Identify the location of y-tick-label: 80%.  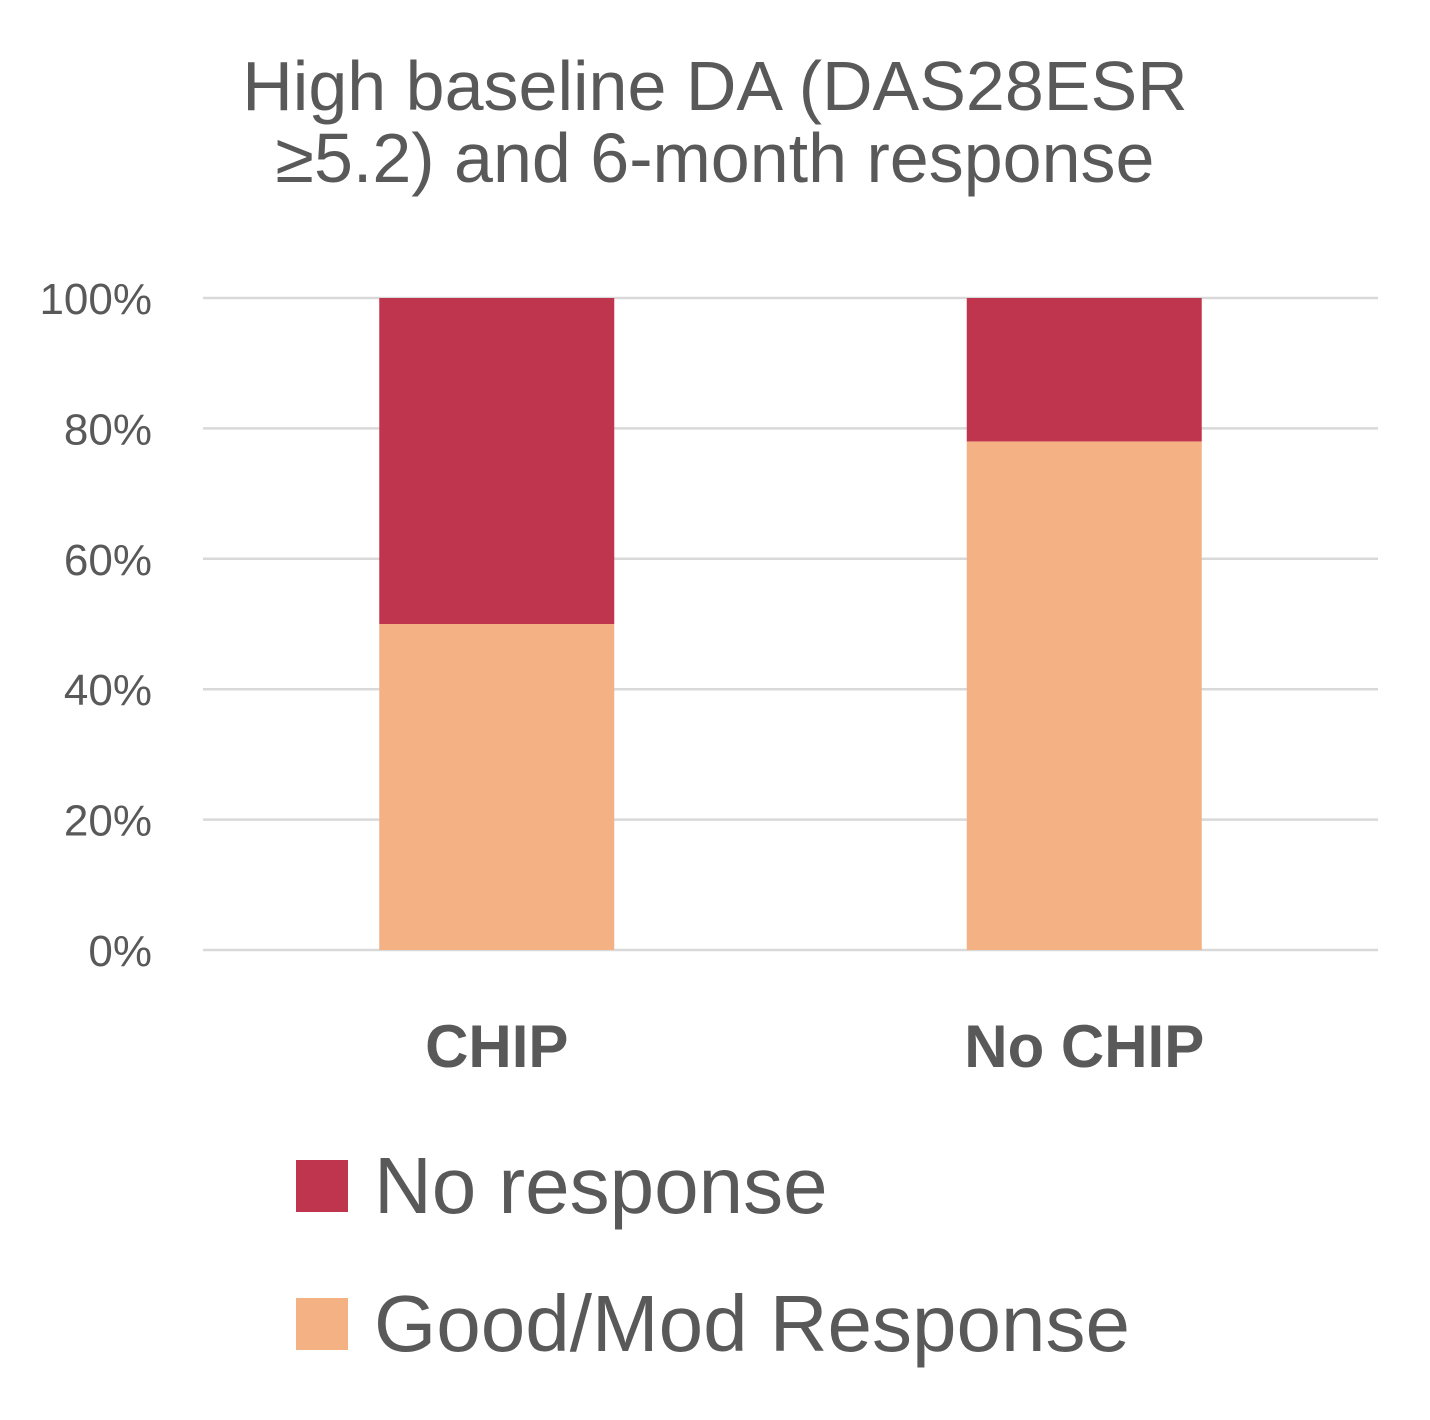
(108, 429).